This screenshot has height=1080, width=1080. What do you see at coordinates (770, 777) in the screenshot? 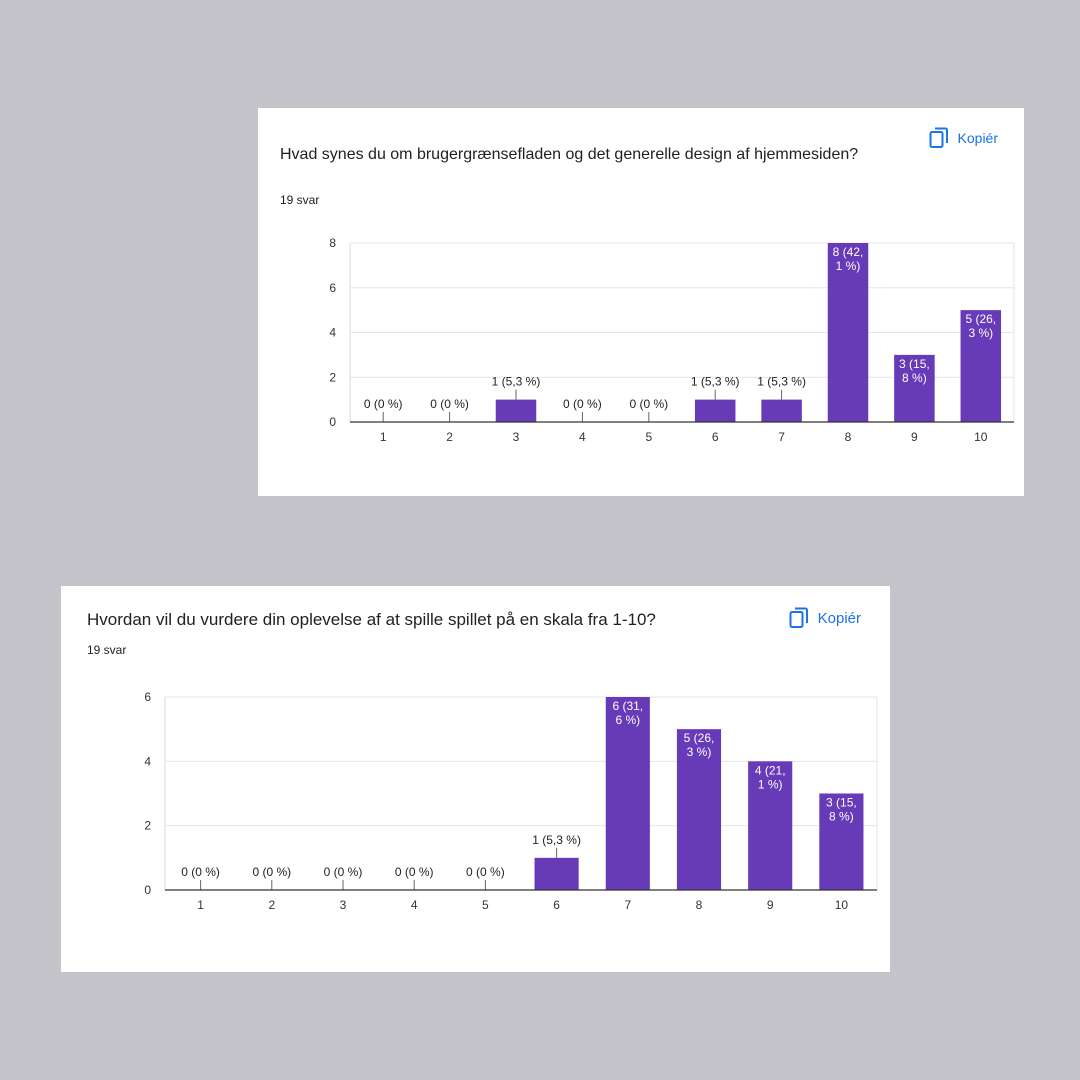
I see `data-label: 4 (21, 1 %)` at bounding box center [770, 777].